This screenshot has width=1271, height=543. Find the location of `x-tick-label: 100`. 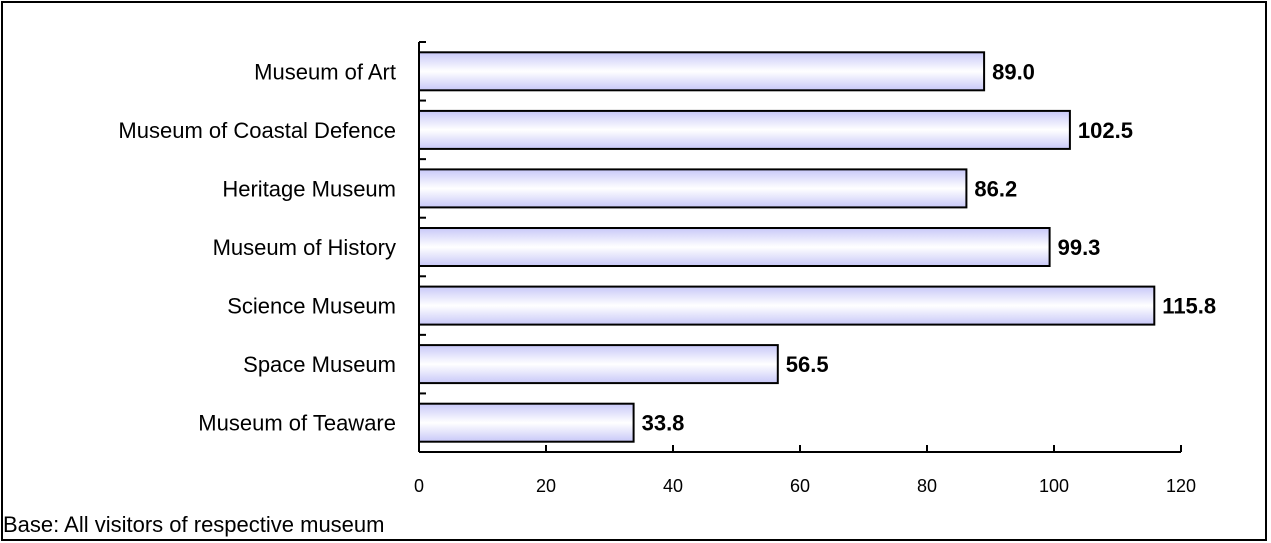

x-tick-label: 100 is located at coordinates (1054, 486).